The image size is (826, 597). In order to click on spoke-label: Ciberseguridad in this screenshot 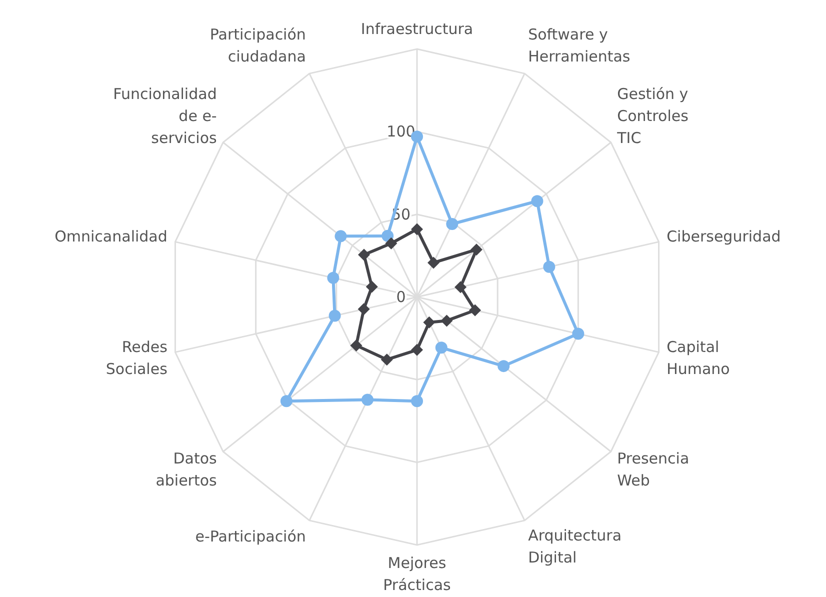, I will do `click(723, 237)`.